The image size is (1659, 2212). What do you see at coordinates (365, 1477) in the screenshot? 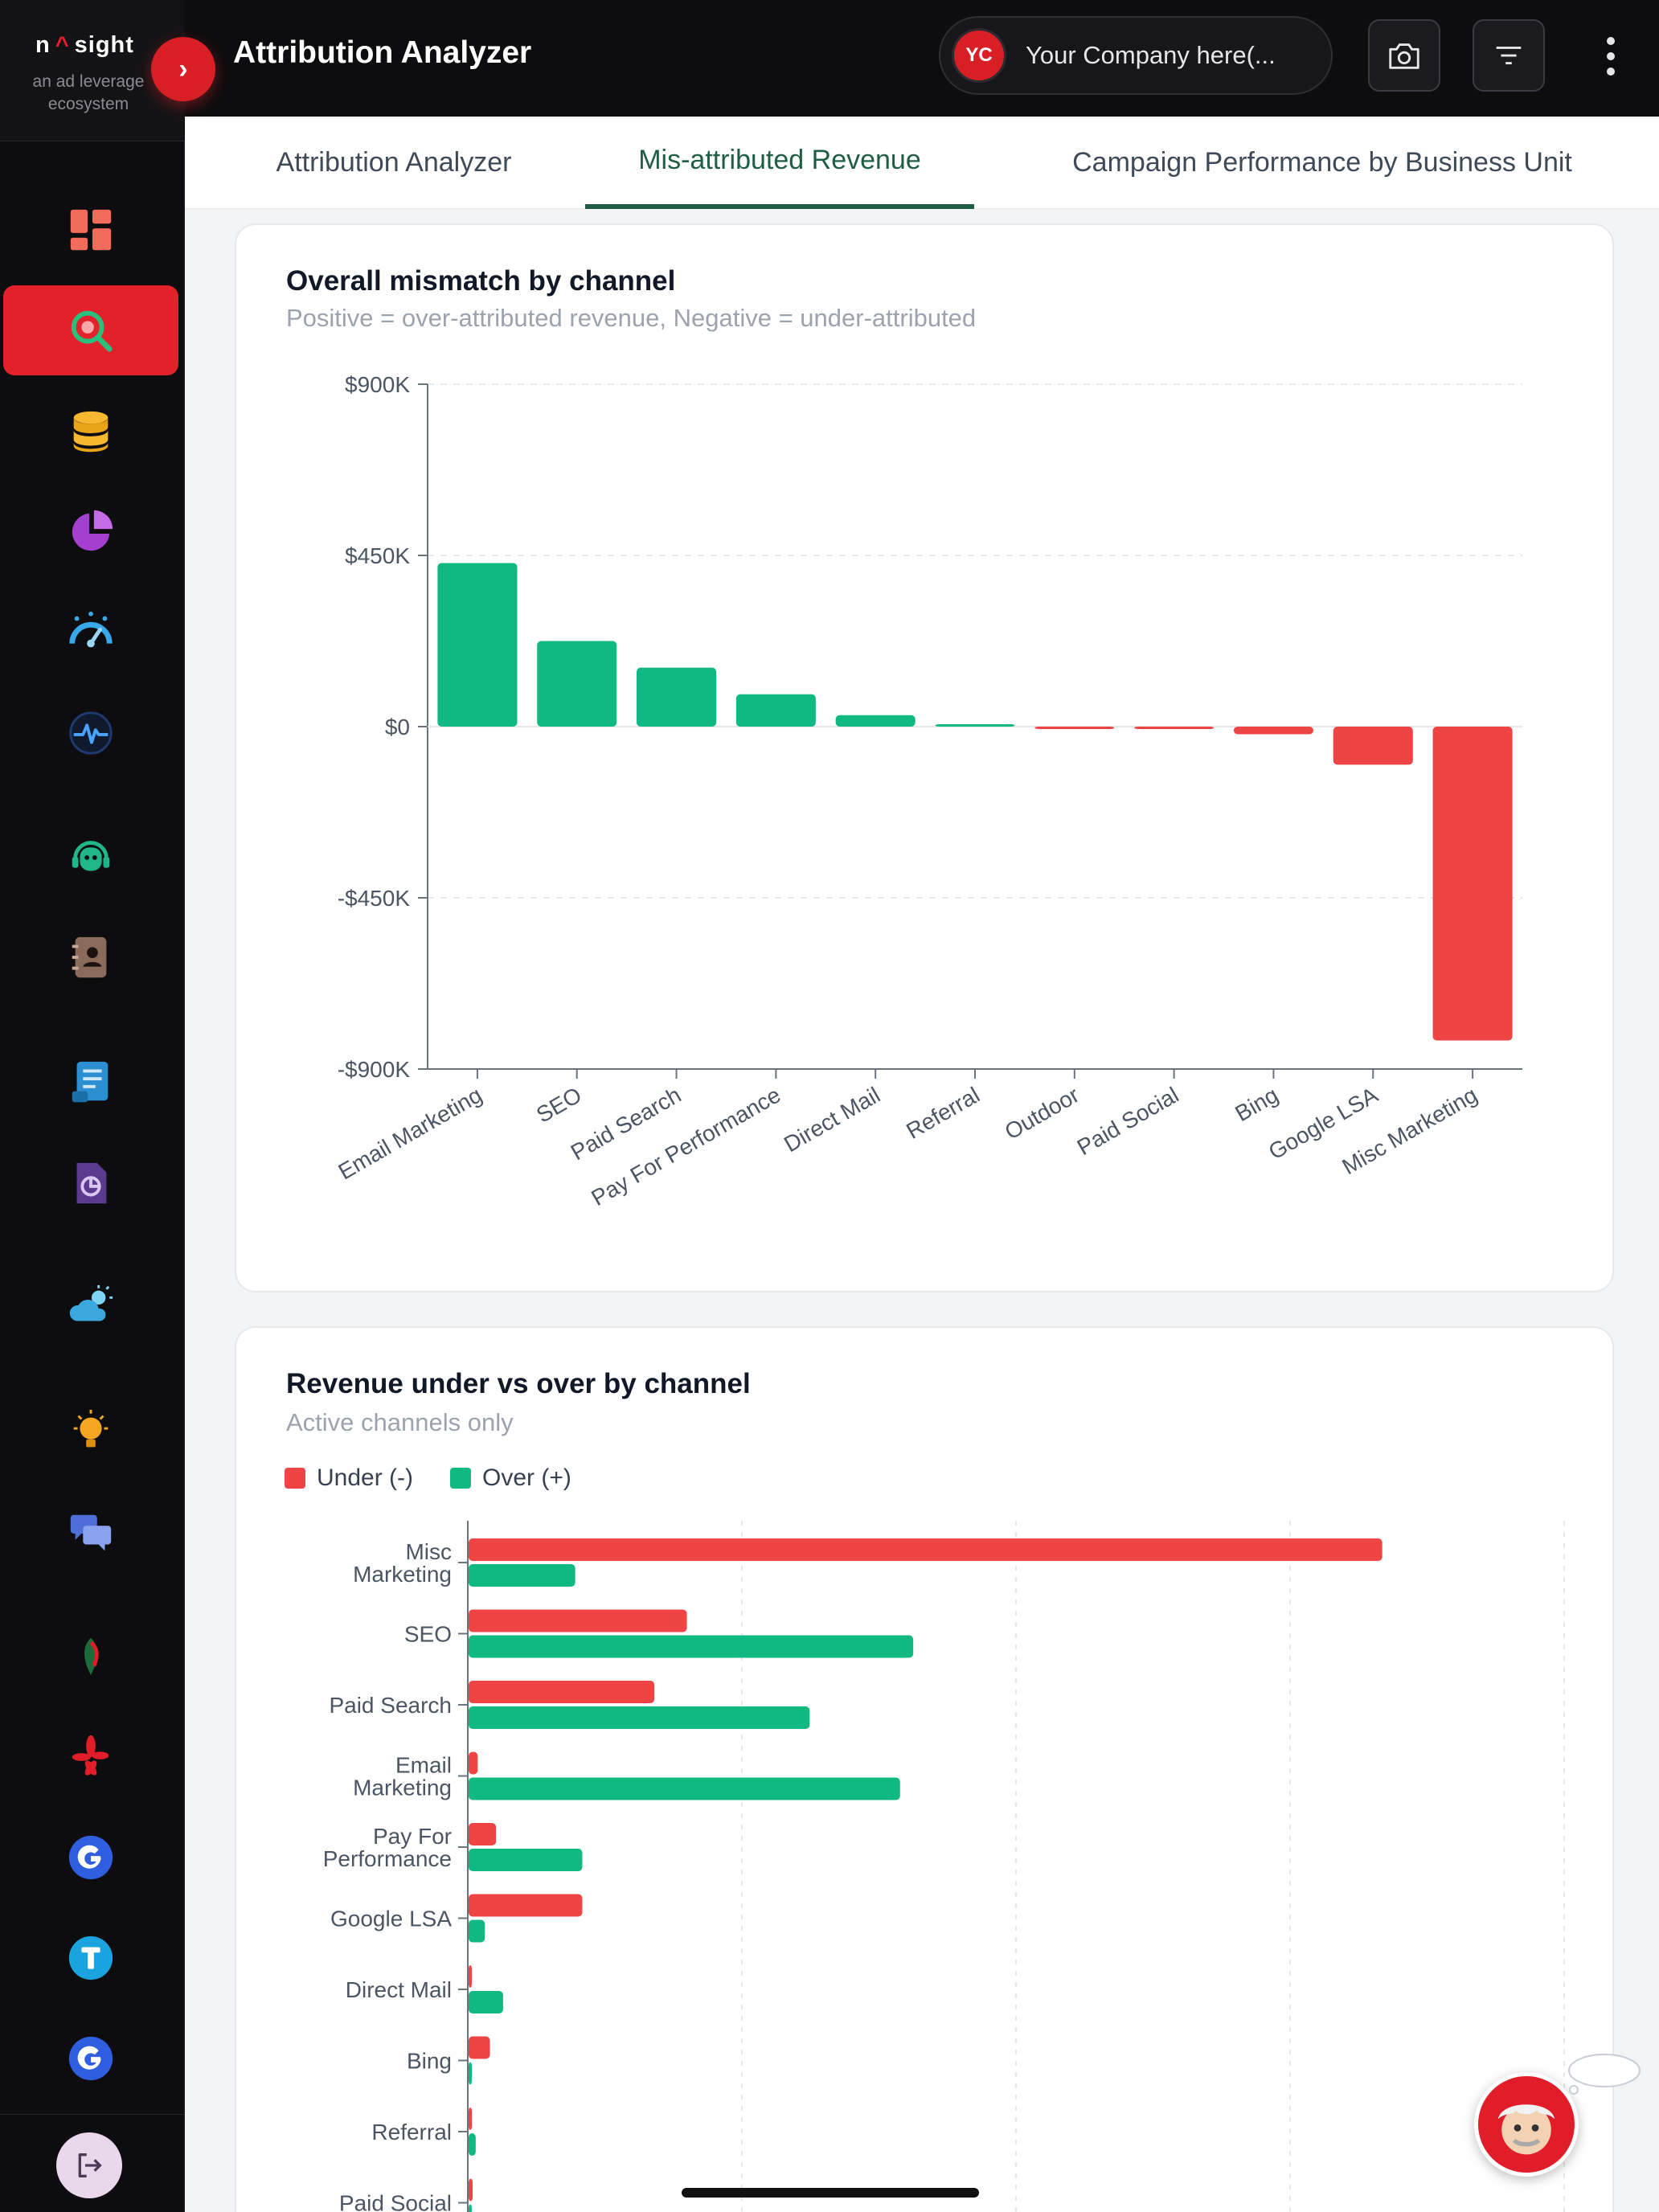
I see `legend-label-under: Under (-)` at bounding box center [365, 1477].